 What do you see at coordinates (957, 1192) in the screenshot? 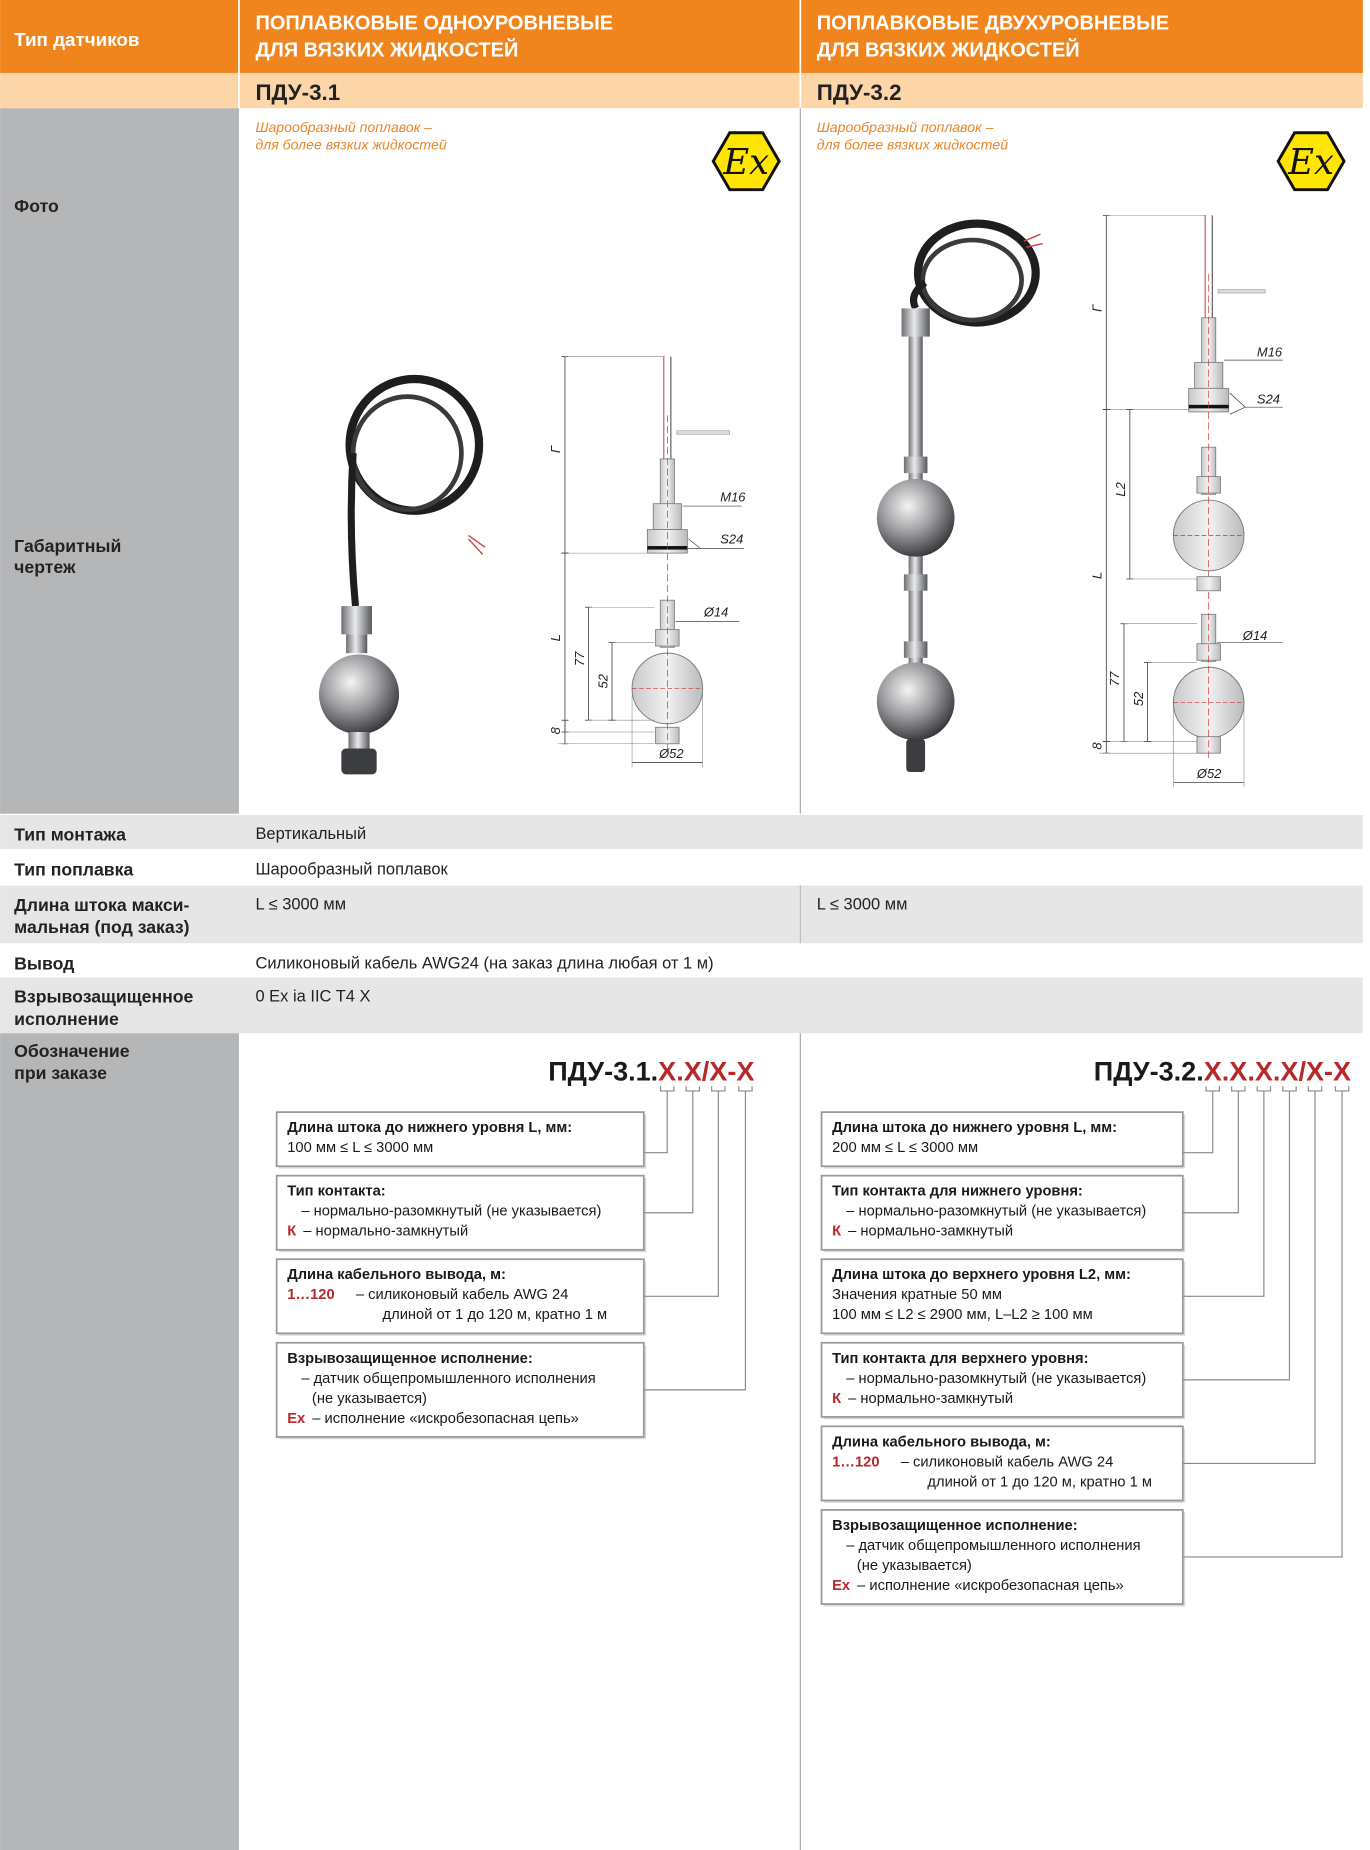
I see `box-title: Тип контакта для нижнего уровня:` at bounding box center [957, 1192].